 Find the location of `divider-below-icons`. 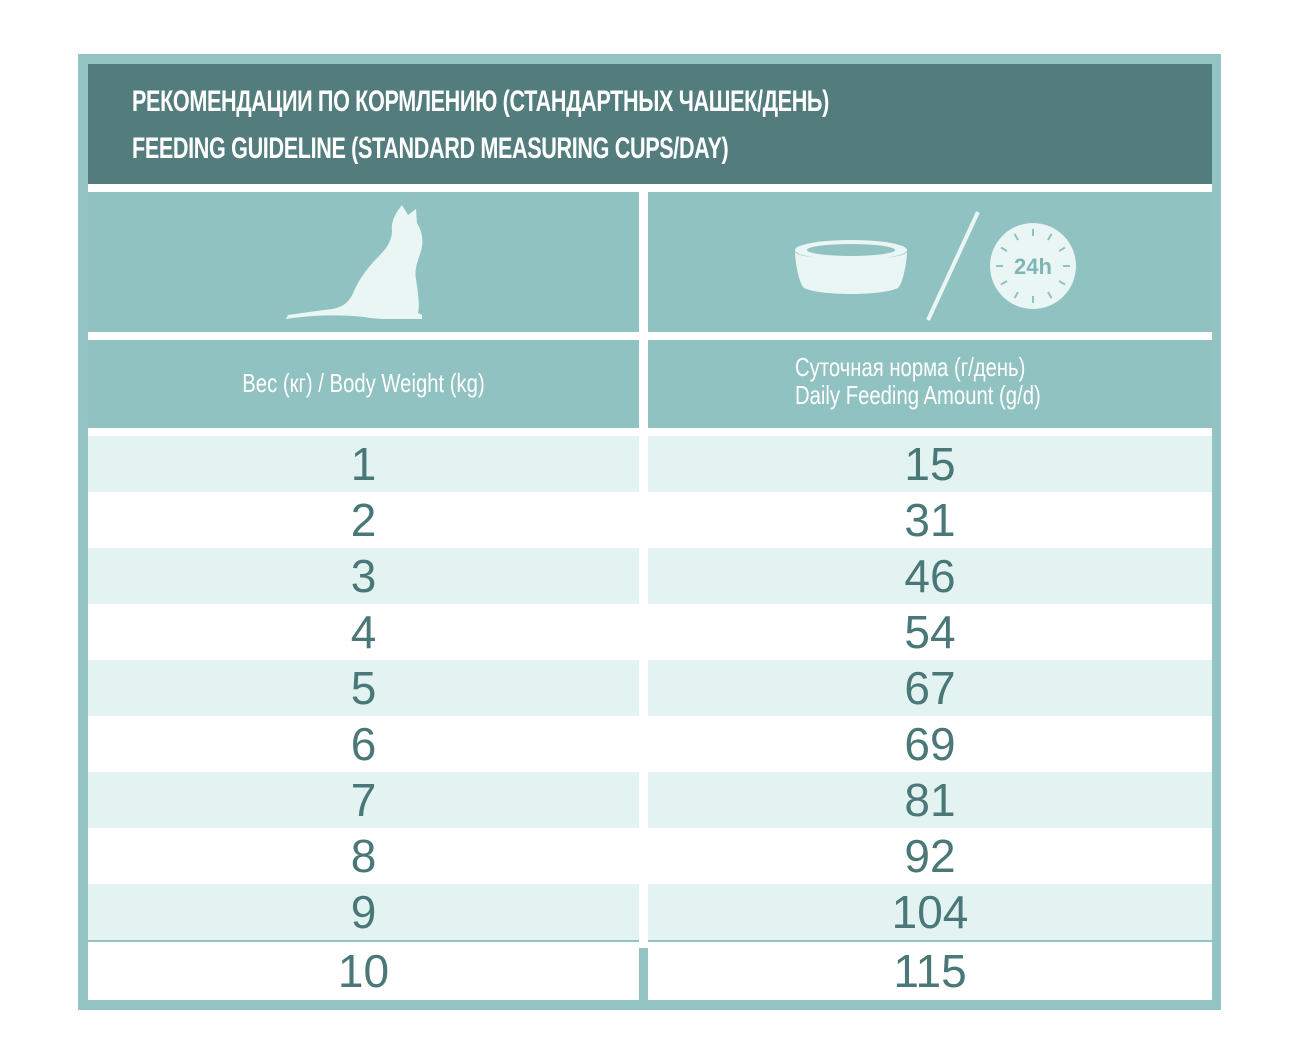

divider-below-icons is located at coordinates (650, 336).